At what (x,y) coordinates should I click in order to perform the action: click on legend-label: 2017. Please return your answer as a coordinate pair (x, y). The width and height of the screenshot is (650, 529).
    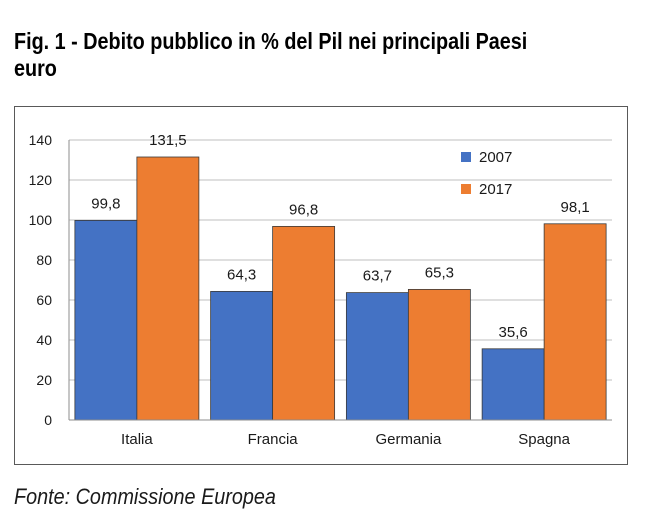
    Looking at the image, I should click on (495, 189).